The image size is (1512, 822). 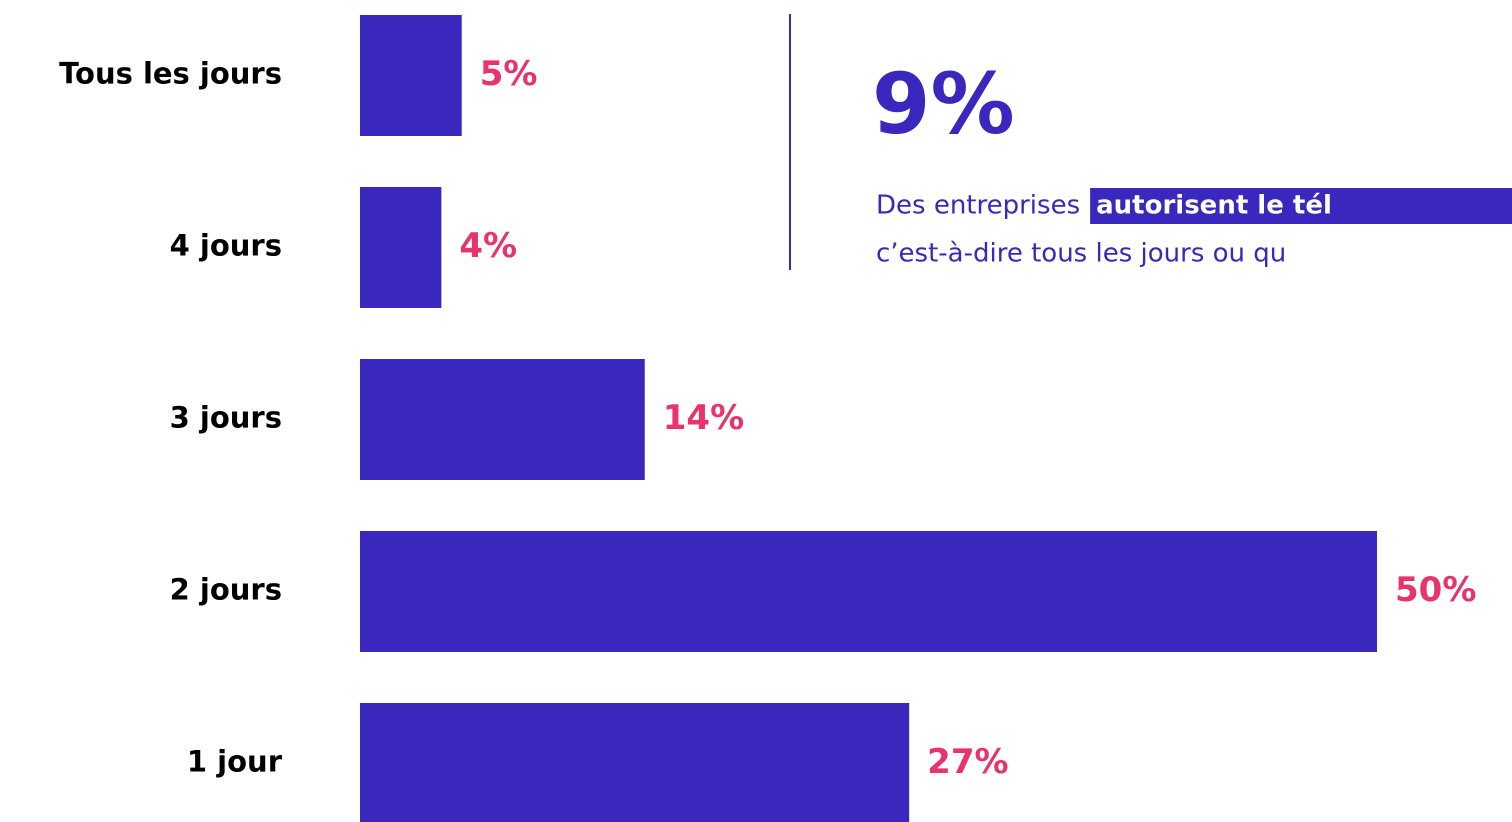 What do you see at coordinates (170, 74) in the screenshot?
I see `category-label: Tous les jours` at bounding box center [170, 74].